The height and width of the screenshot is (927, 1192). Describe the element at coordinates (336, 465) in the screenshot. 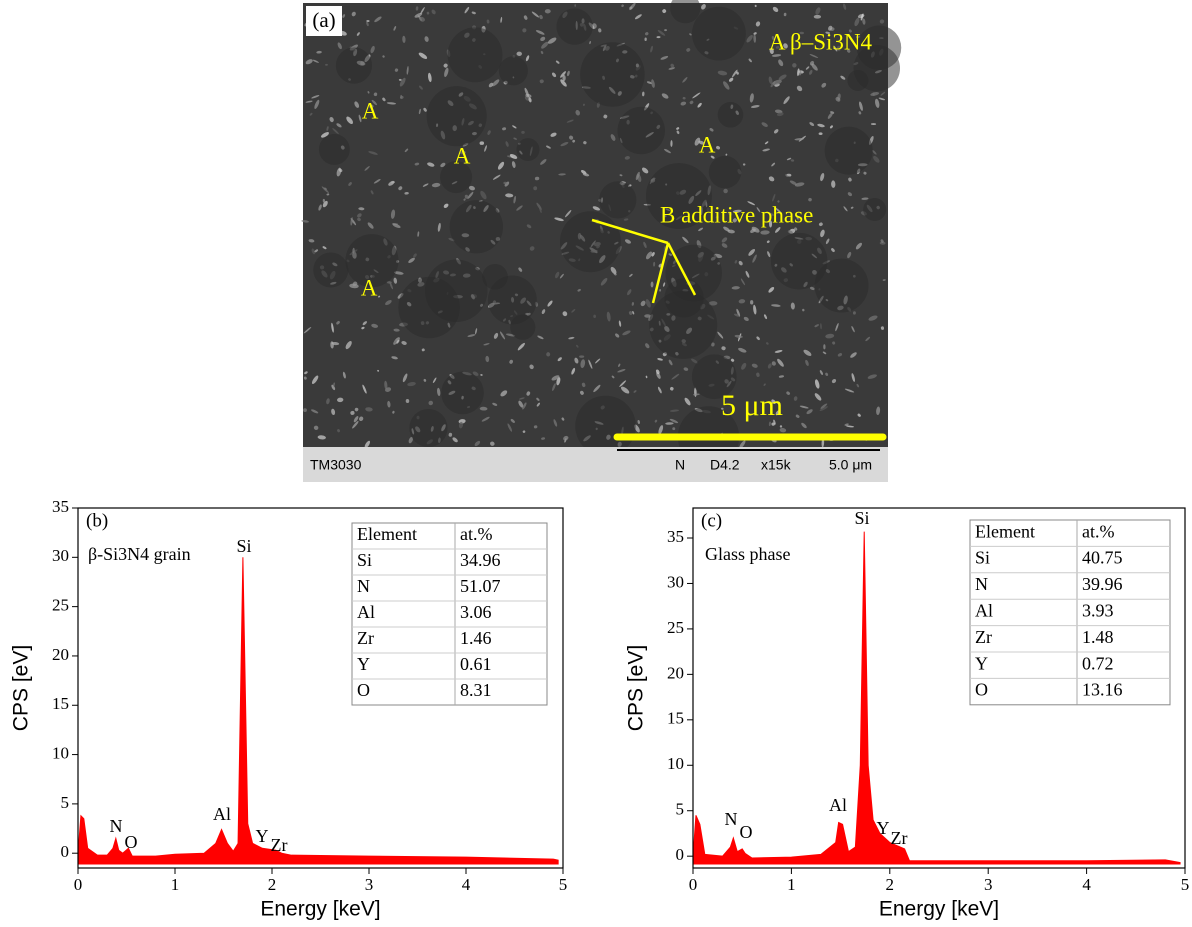

I see `footer-text: TM3030` at that location.